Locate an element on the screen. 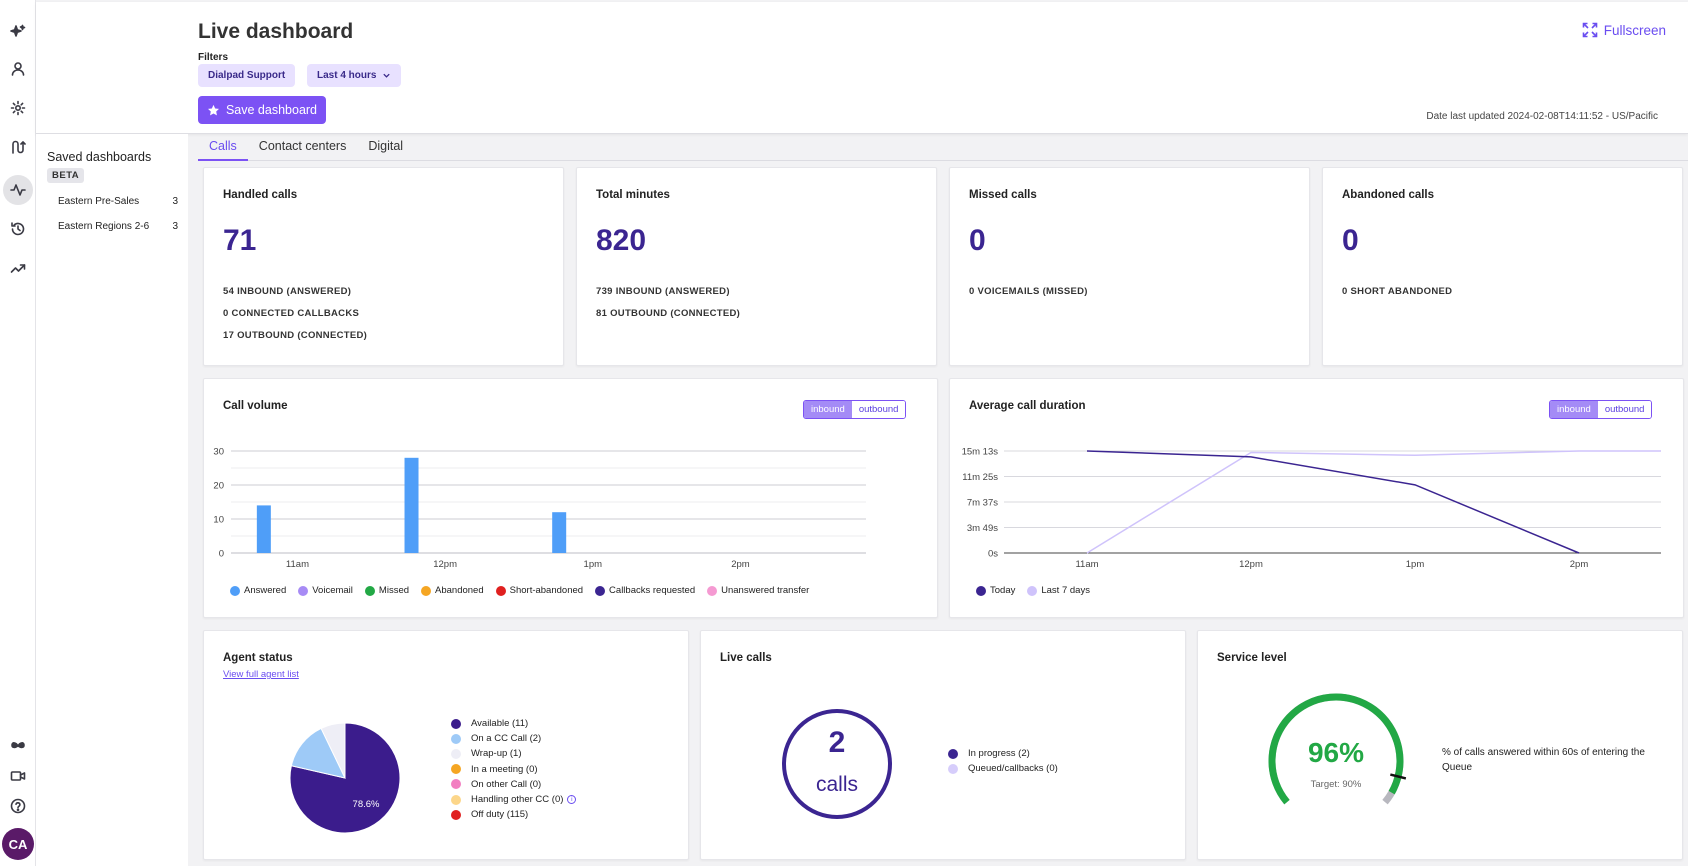 The height and width of the screenshot is (866, 1688). y-tick-label: 15m 13s is located at coordinates (980, 452).